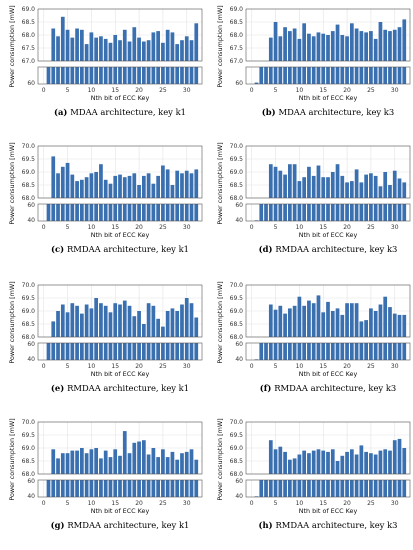 The image size is (413, 550). What do you see at coordinates (120, 374) in the screenshot?
I see `x-axis-label: Nth bit of ECC Key` at bounding box center [120, 374].